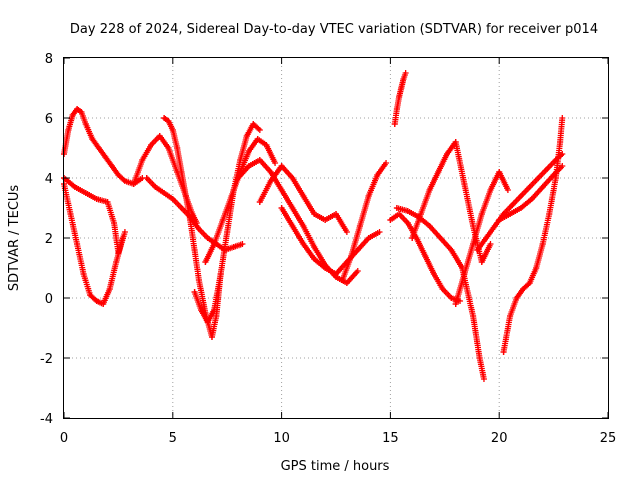 The height and width of the screenshot is (480, 640). Describe the element at coordinates (499, 438) in the screenshot. I see `x-tick-label: 20` at that location.